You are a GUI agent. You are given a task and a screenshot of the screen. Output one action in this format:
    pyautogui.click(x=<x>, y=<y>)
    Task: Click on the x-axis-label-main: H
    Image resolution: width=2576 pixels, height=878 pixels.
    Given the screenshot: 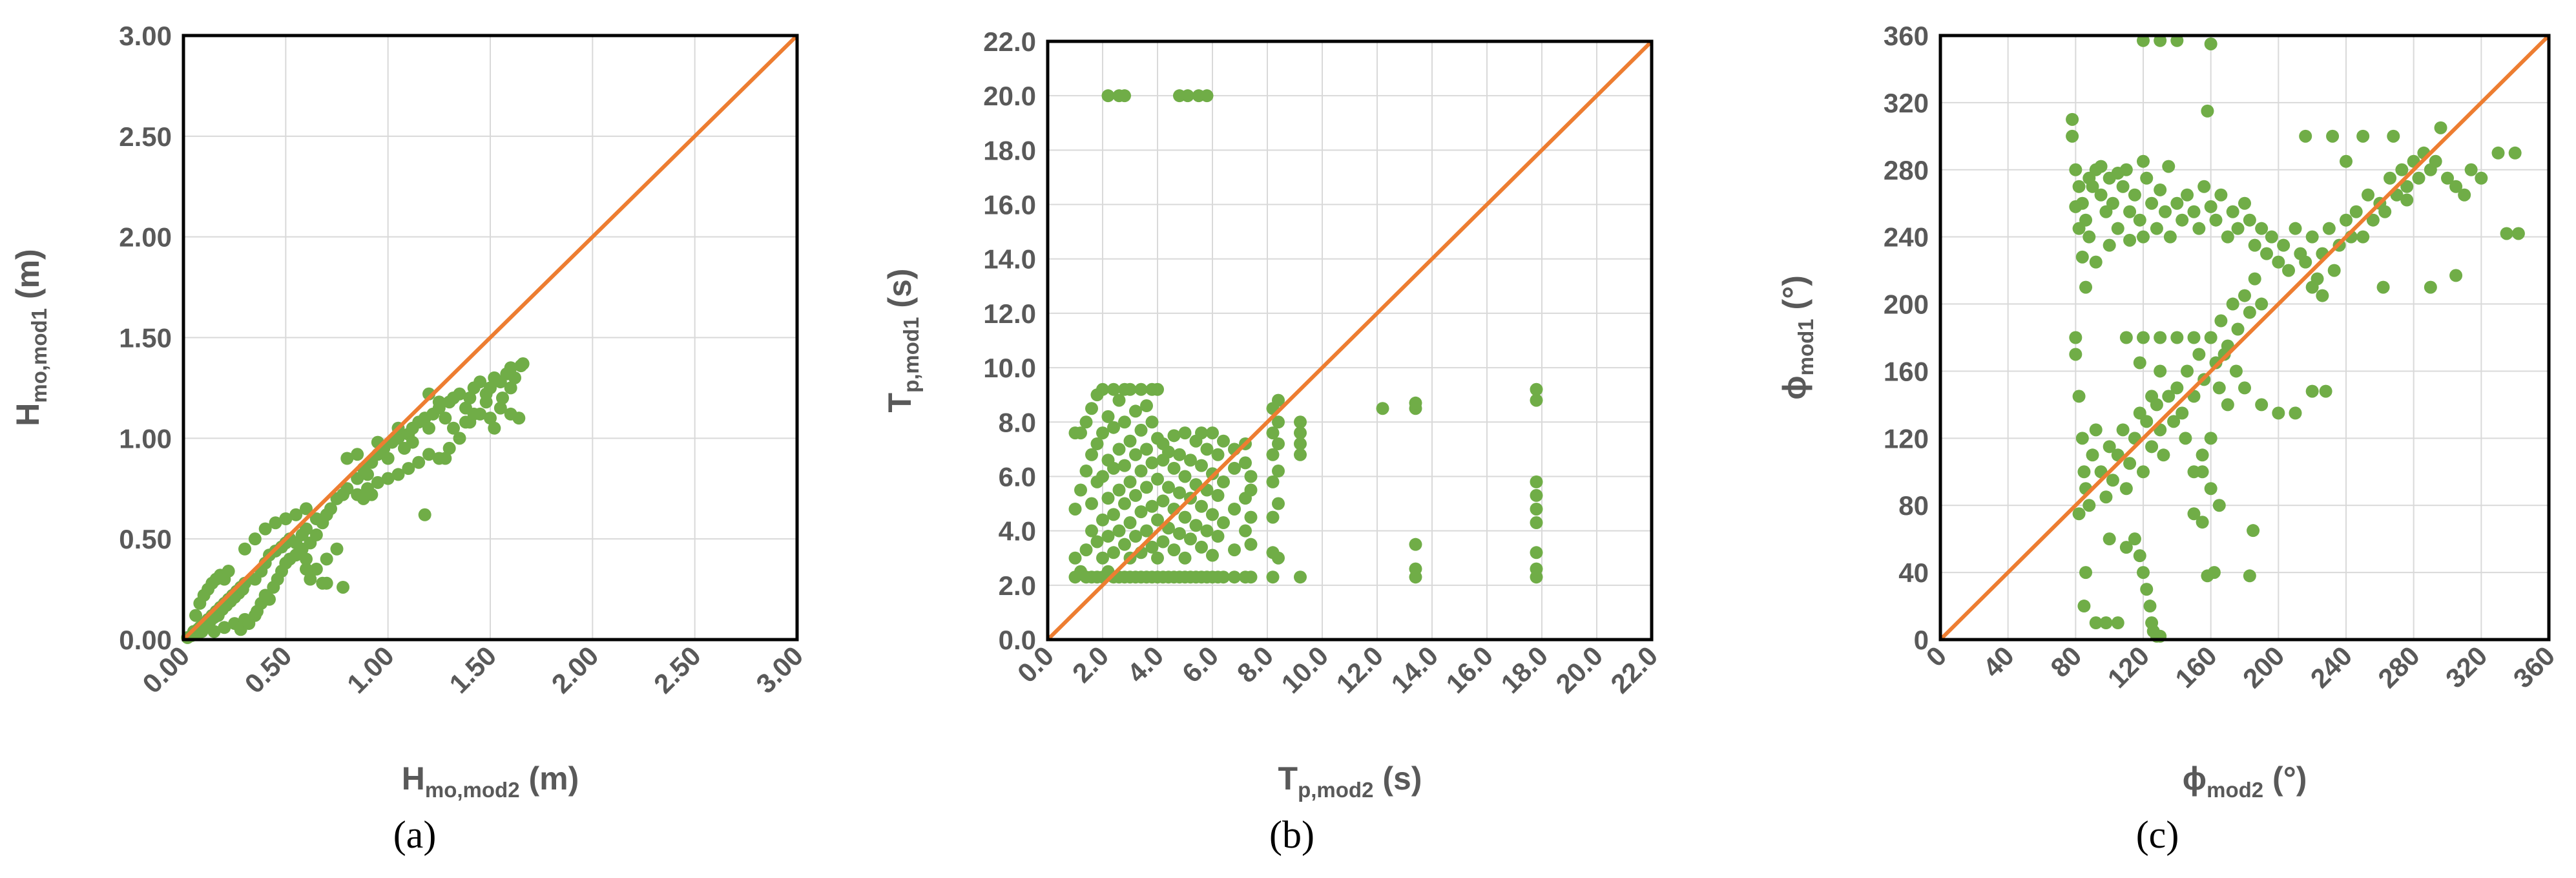 What is the action you would take?
    pyautogui.click(x=413, y=779)
    